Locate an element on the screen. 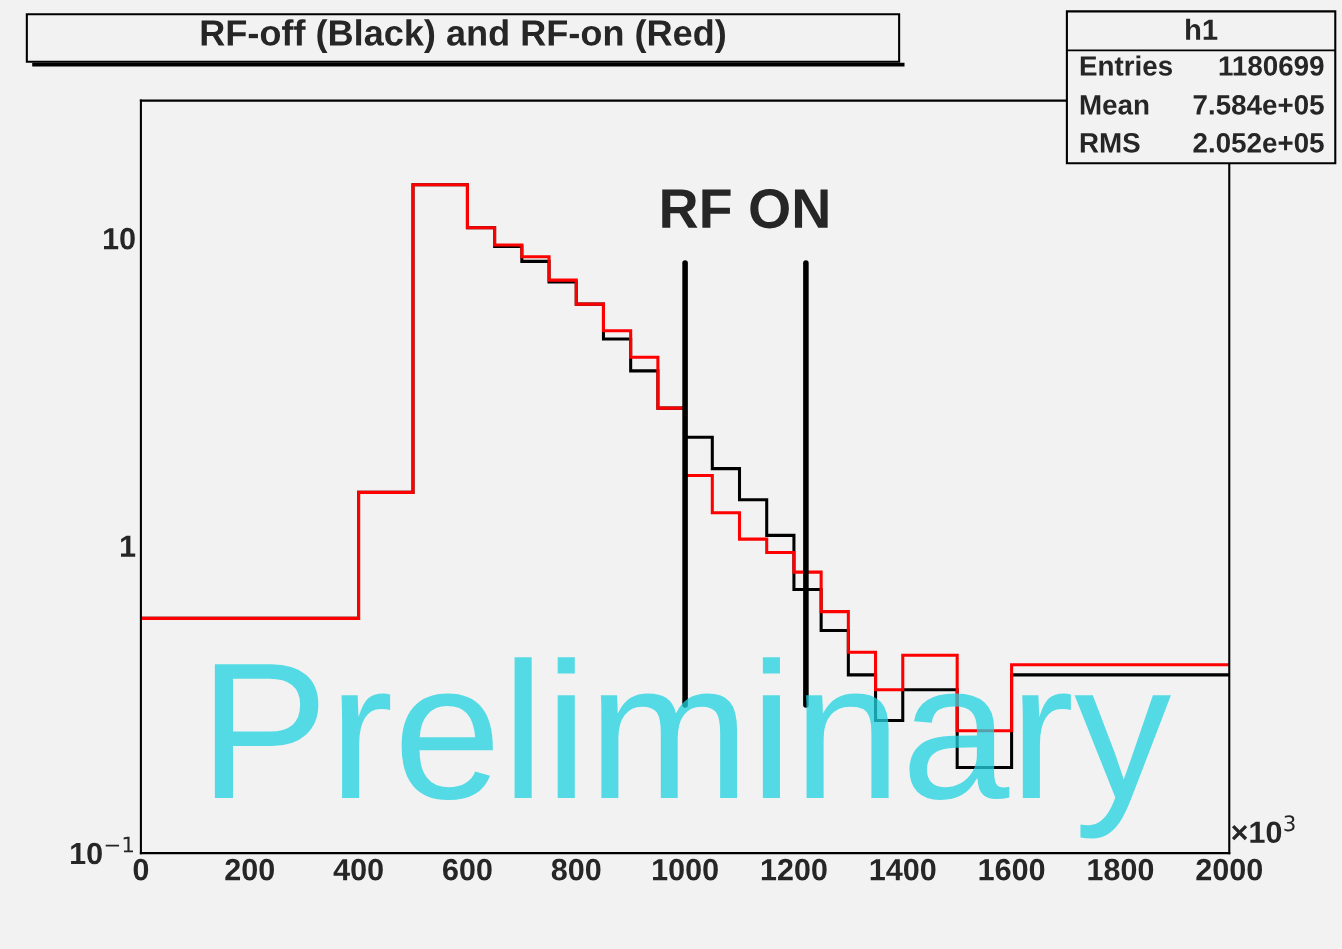  chart-title: RF-off (Black) and RF-on (Red) is located at coordinates (463, 36).